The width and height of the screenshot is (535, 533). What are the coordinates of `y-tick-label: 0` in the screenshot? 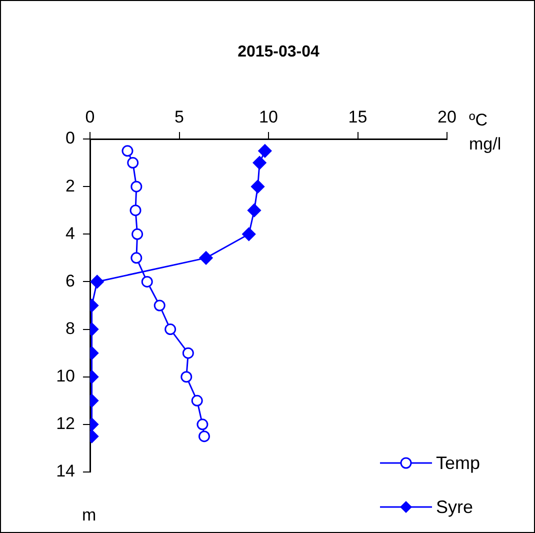 It's located at (70, 138).